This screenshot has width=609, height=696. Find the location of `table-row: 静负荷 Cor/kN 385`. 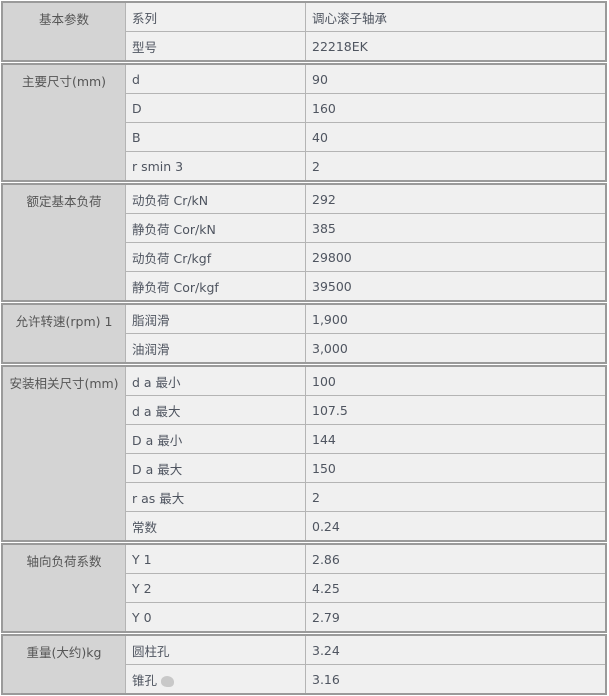

table-row: 静负荷 Cor/kN 385 is located at coordinates (304, 228).